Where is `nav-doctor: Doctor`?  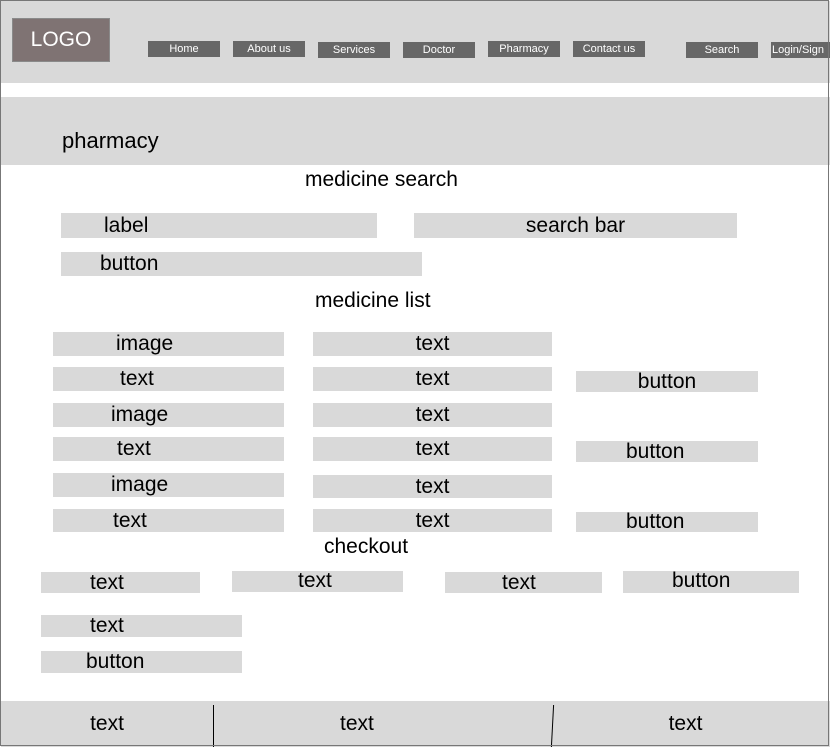 nav-doctor: Doctor is located at coordinates (439, 50).